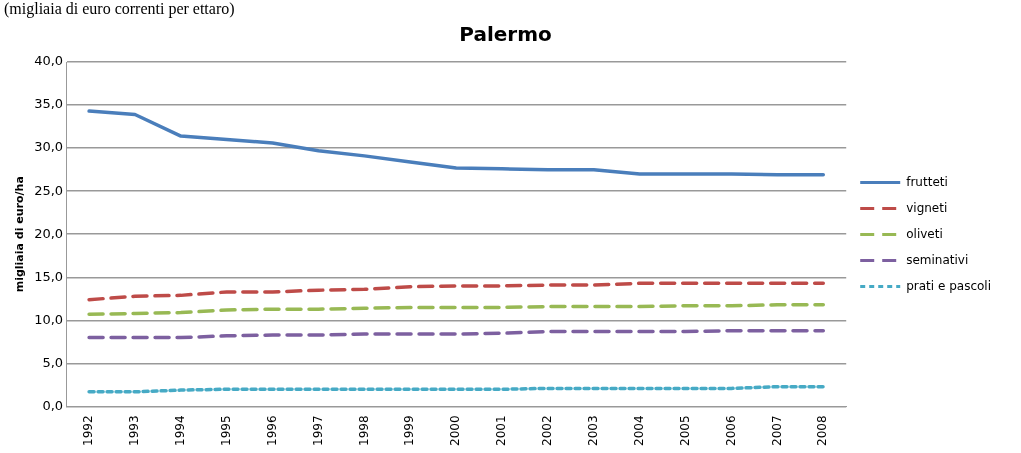 The image size is (1021, 453). What do you see at coordinates (927, 207) in the screenshot?
I see `legend-label: vigneti` at bounding box center [927, 207].